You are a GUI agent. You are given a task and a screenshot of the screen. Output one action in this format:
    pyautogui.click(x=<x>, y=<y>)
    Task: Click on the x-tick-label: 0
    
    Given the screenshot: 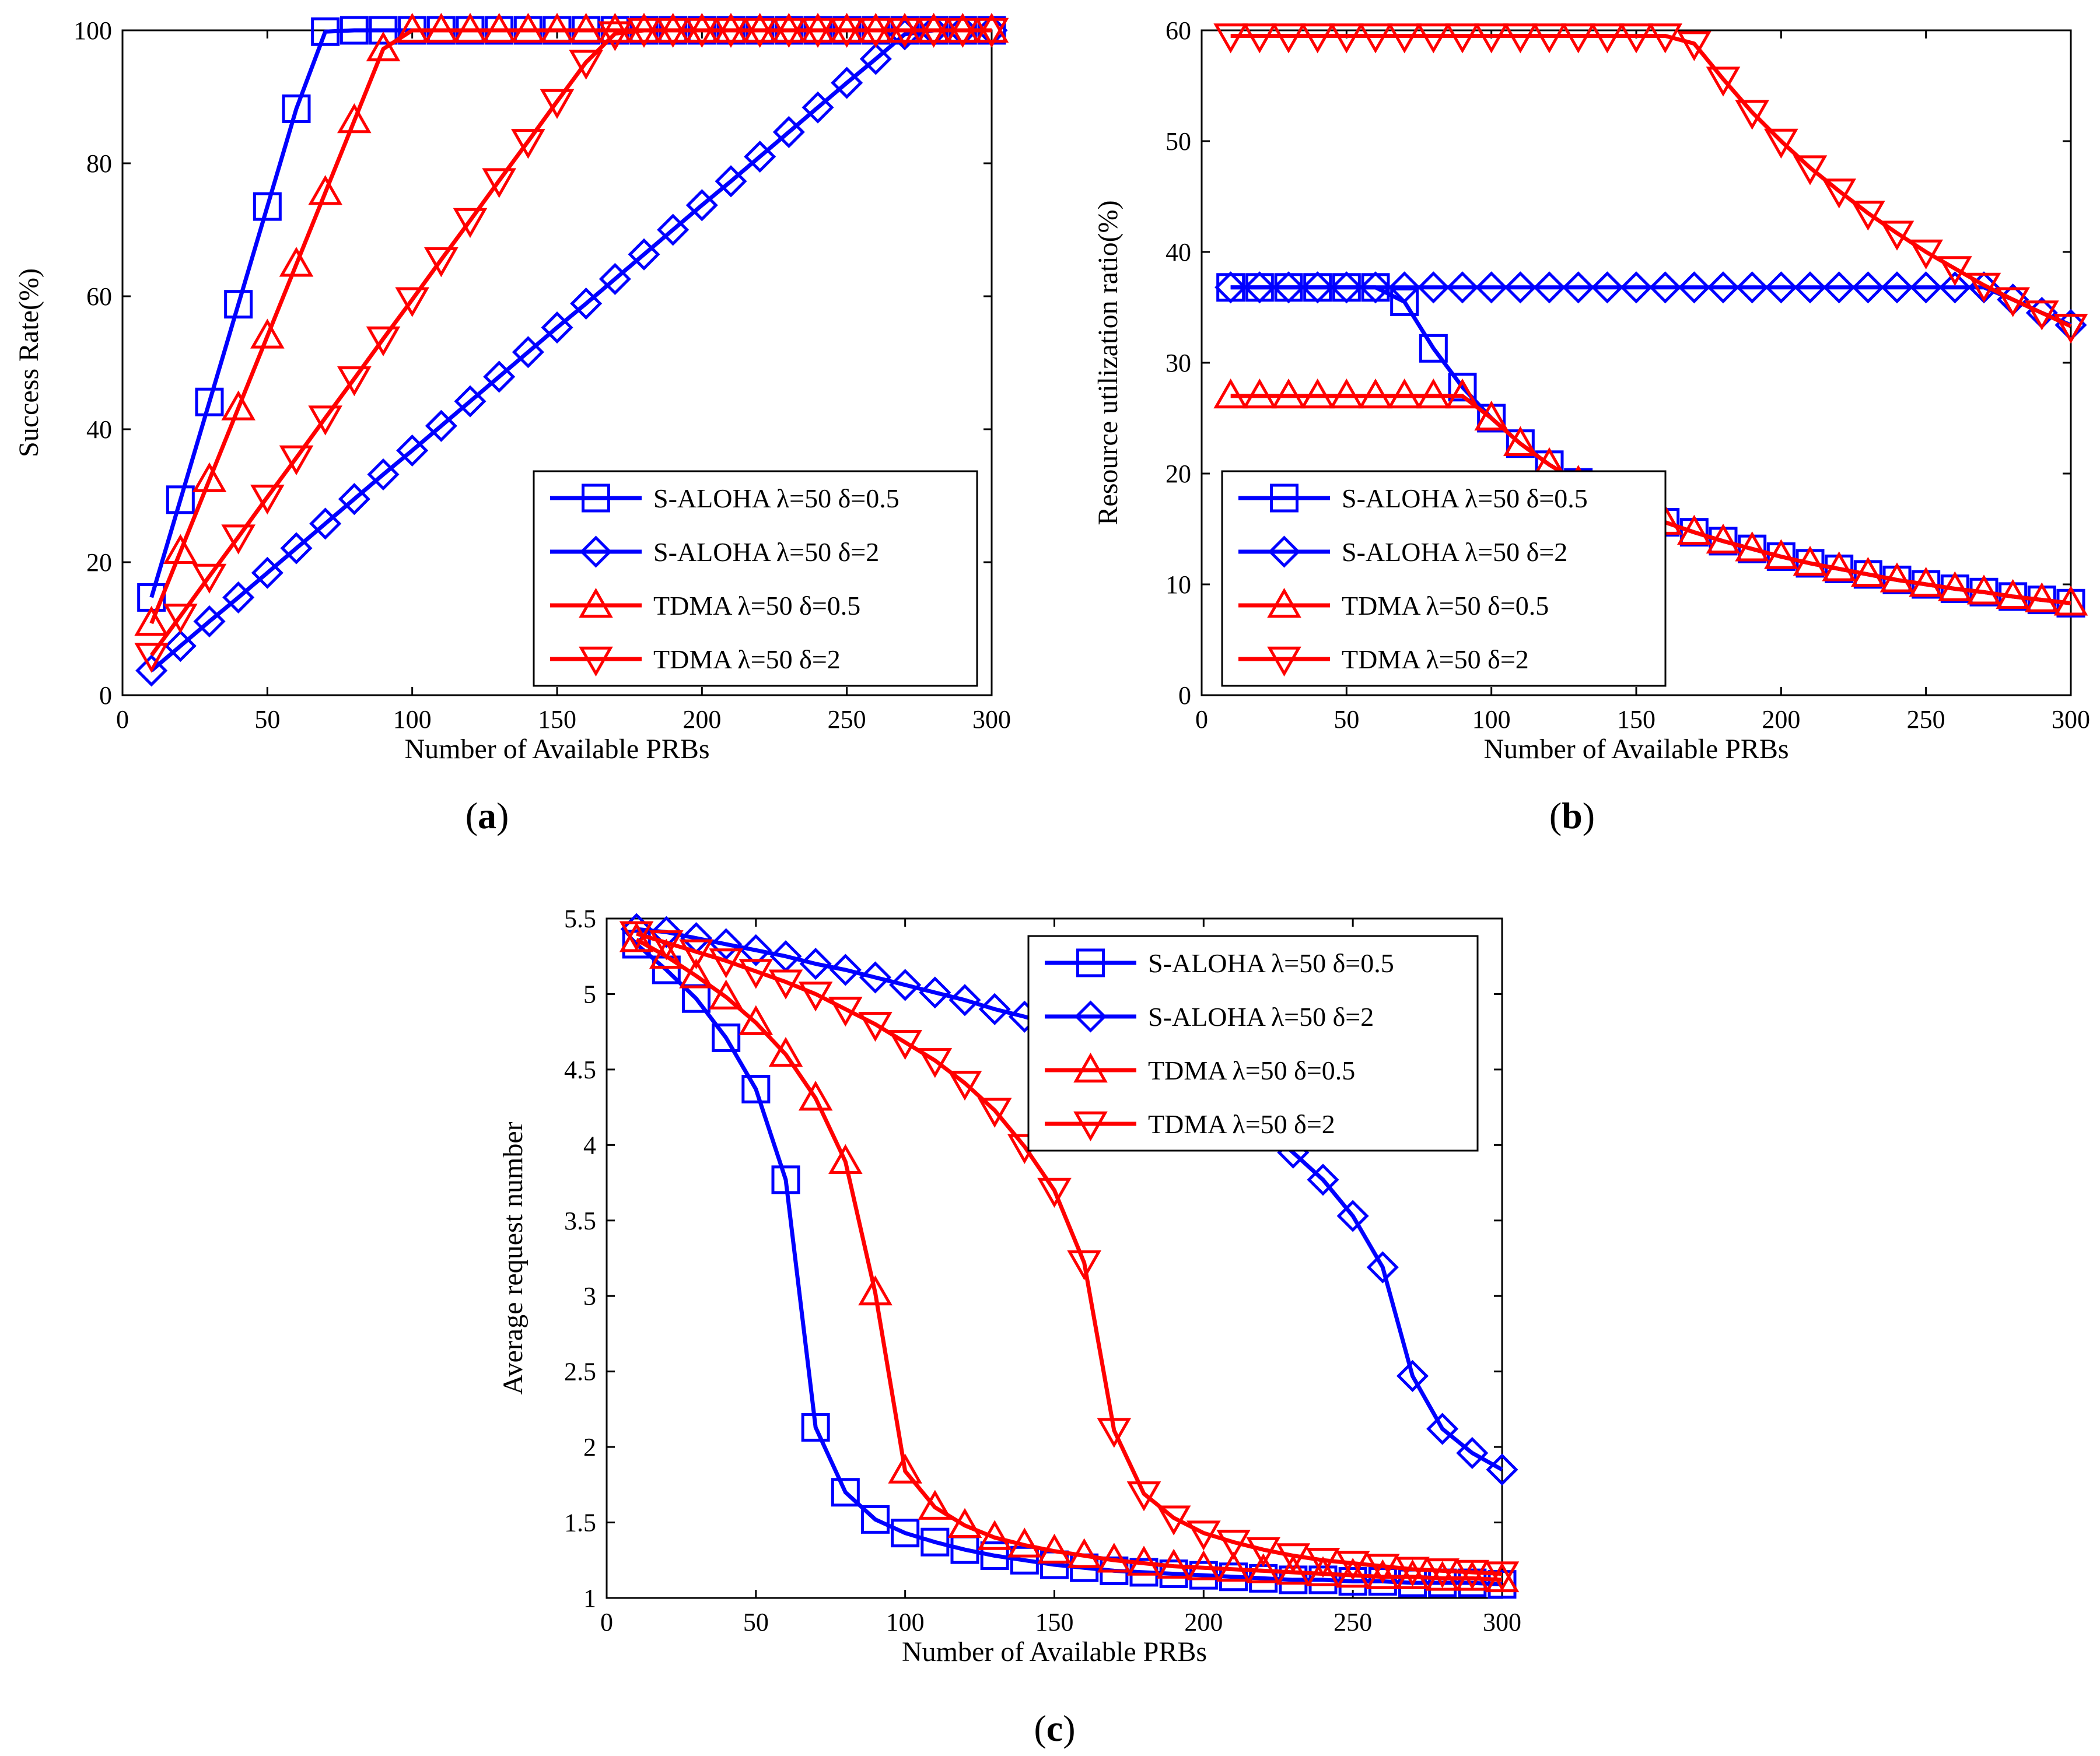 What is the action you would take?
    pyautogui.click(x=606, y=1622)
    